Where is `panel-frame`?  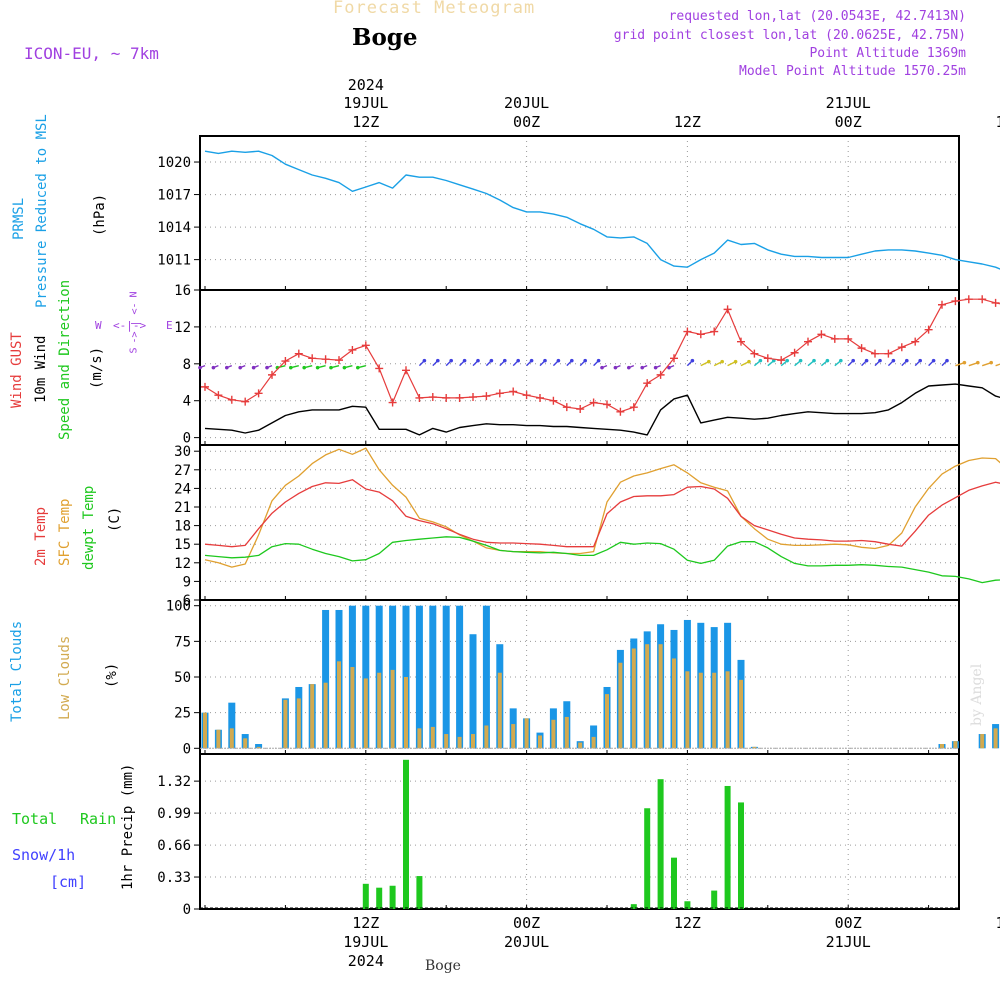 panel-frame is located at coordinates (579, 213).